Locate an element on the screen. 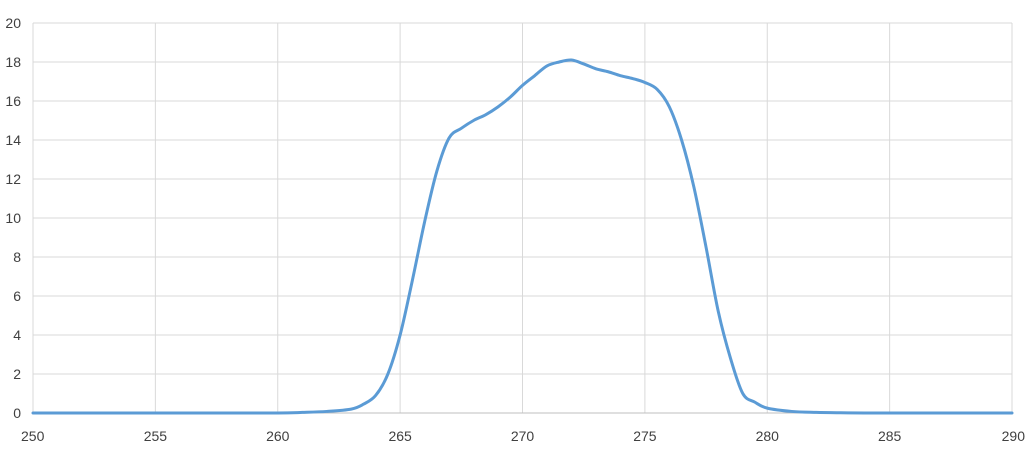 This screenshot has width=1029, height=450. y-tick-label: 2 is located at coordinates (17, 374).